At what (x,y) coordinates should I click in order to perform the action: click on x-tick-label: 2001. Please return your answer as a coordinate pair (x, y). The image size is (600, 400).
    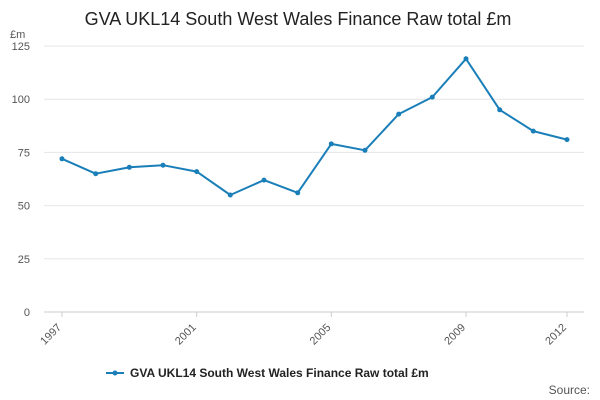
    Looking at the image, I should click on (186, 335).